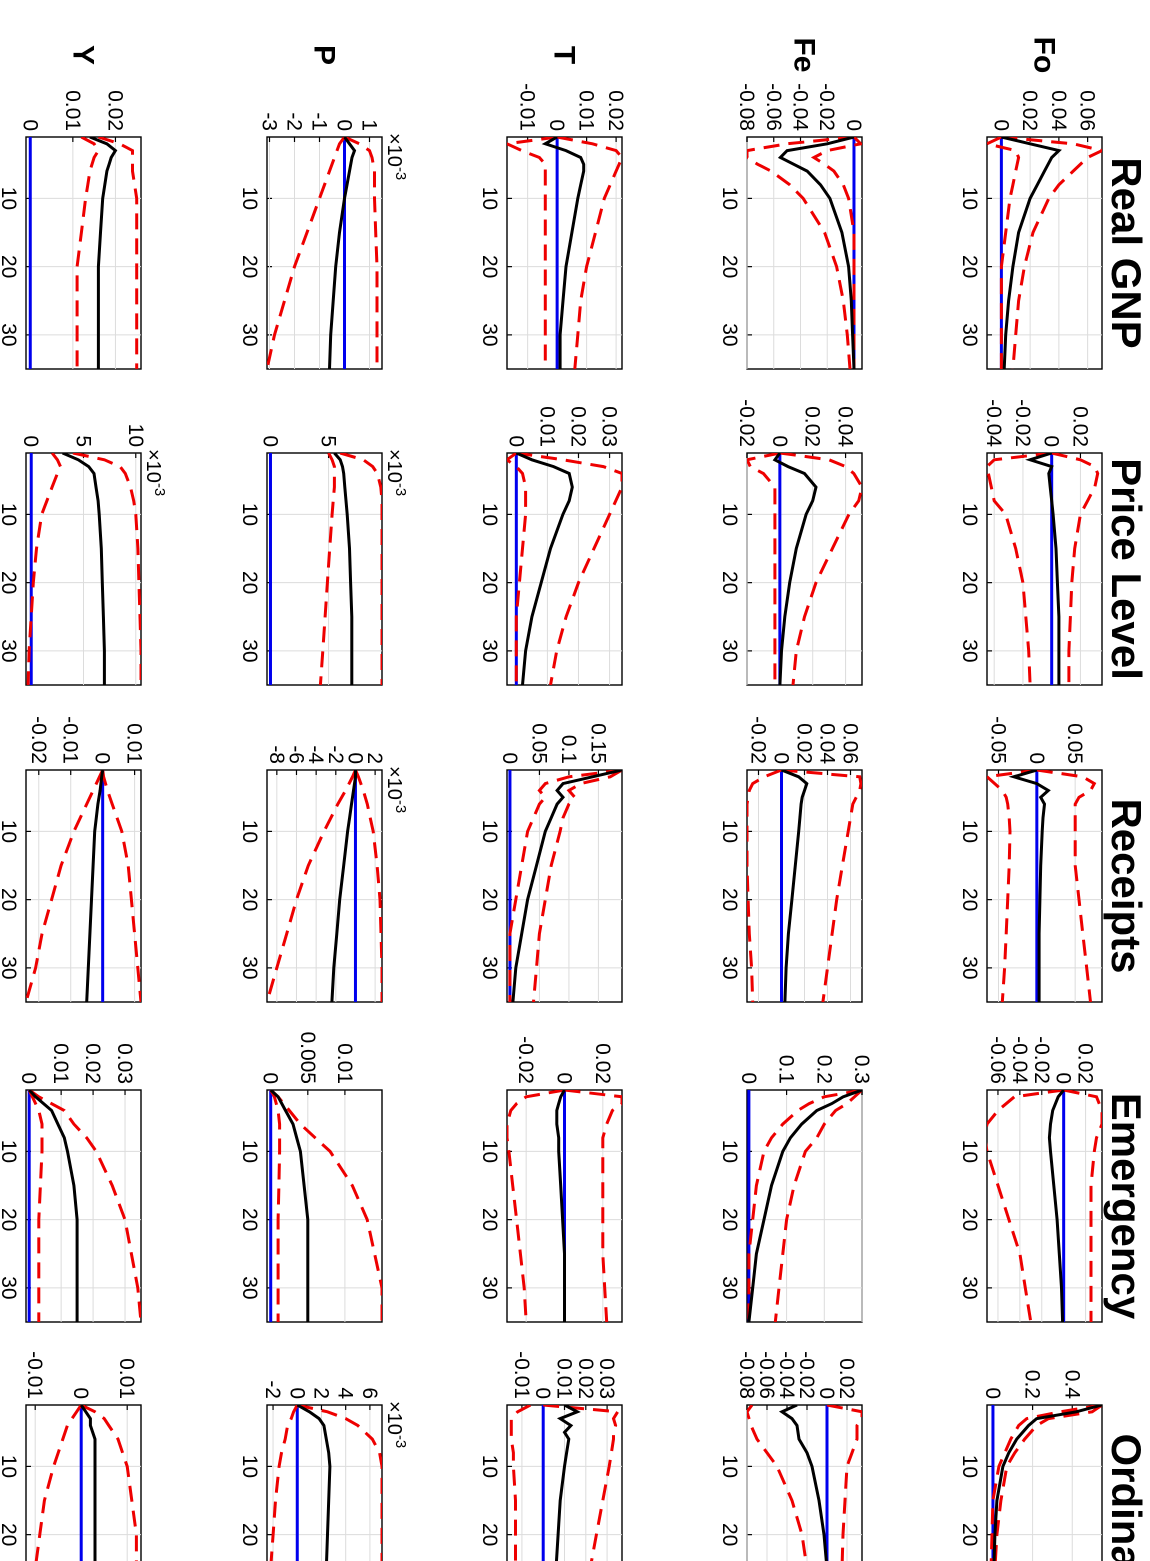 This screenshot has height=1561, width=1150. I want to click on panel-receipts-fe: 10 20 30 0.060.040.020-0.02, so click(790, 859).